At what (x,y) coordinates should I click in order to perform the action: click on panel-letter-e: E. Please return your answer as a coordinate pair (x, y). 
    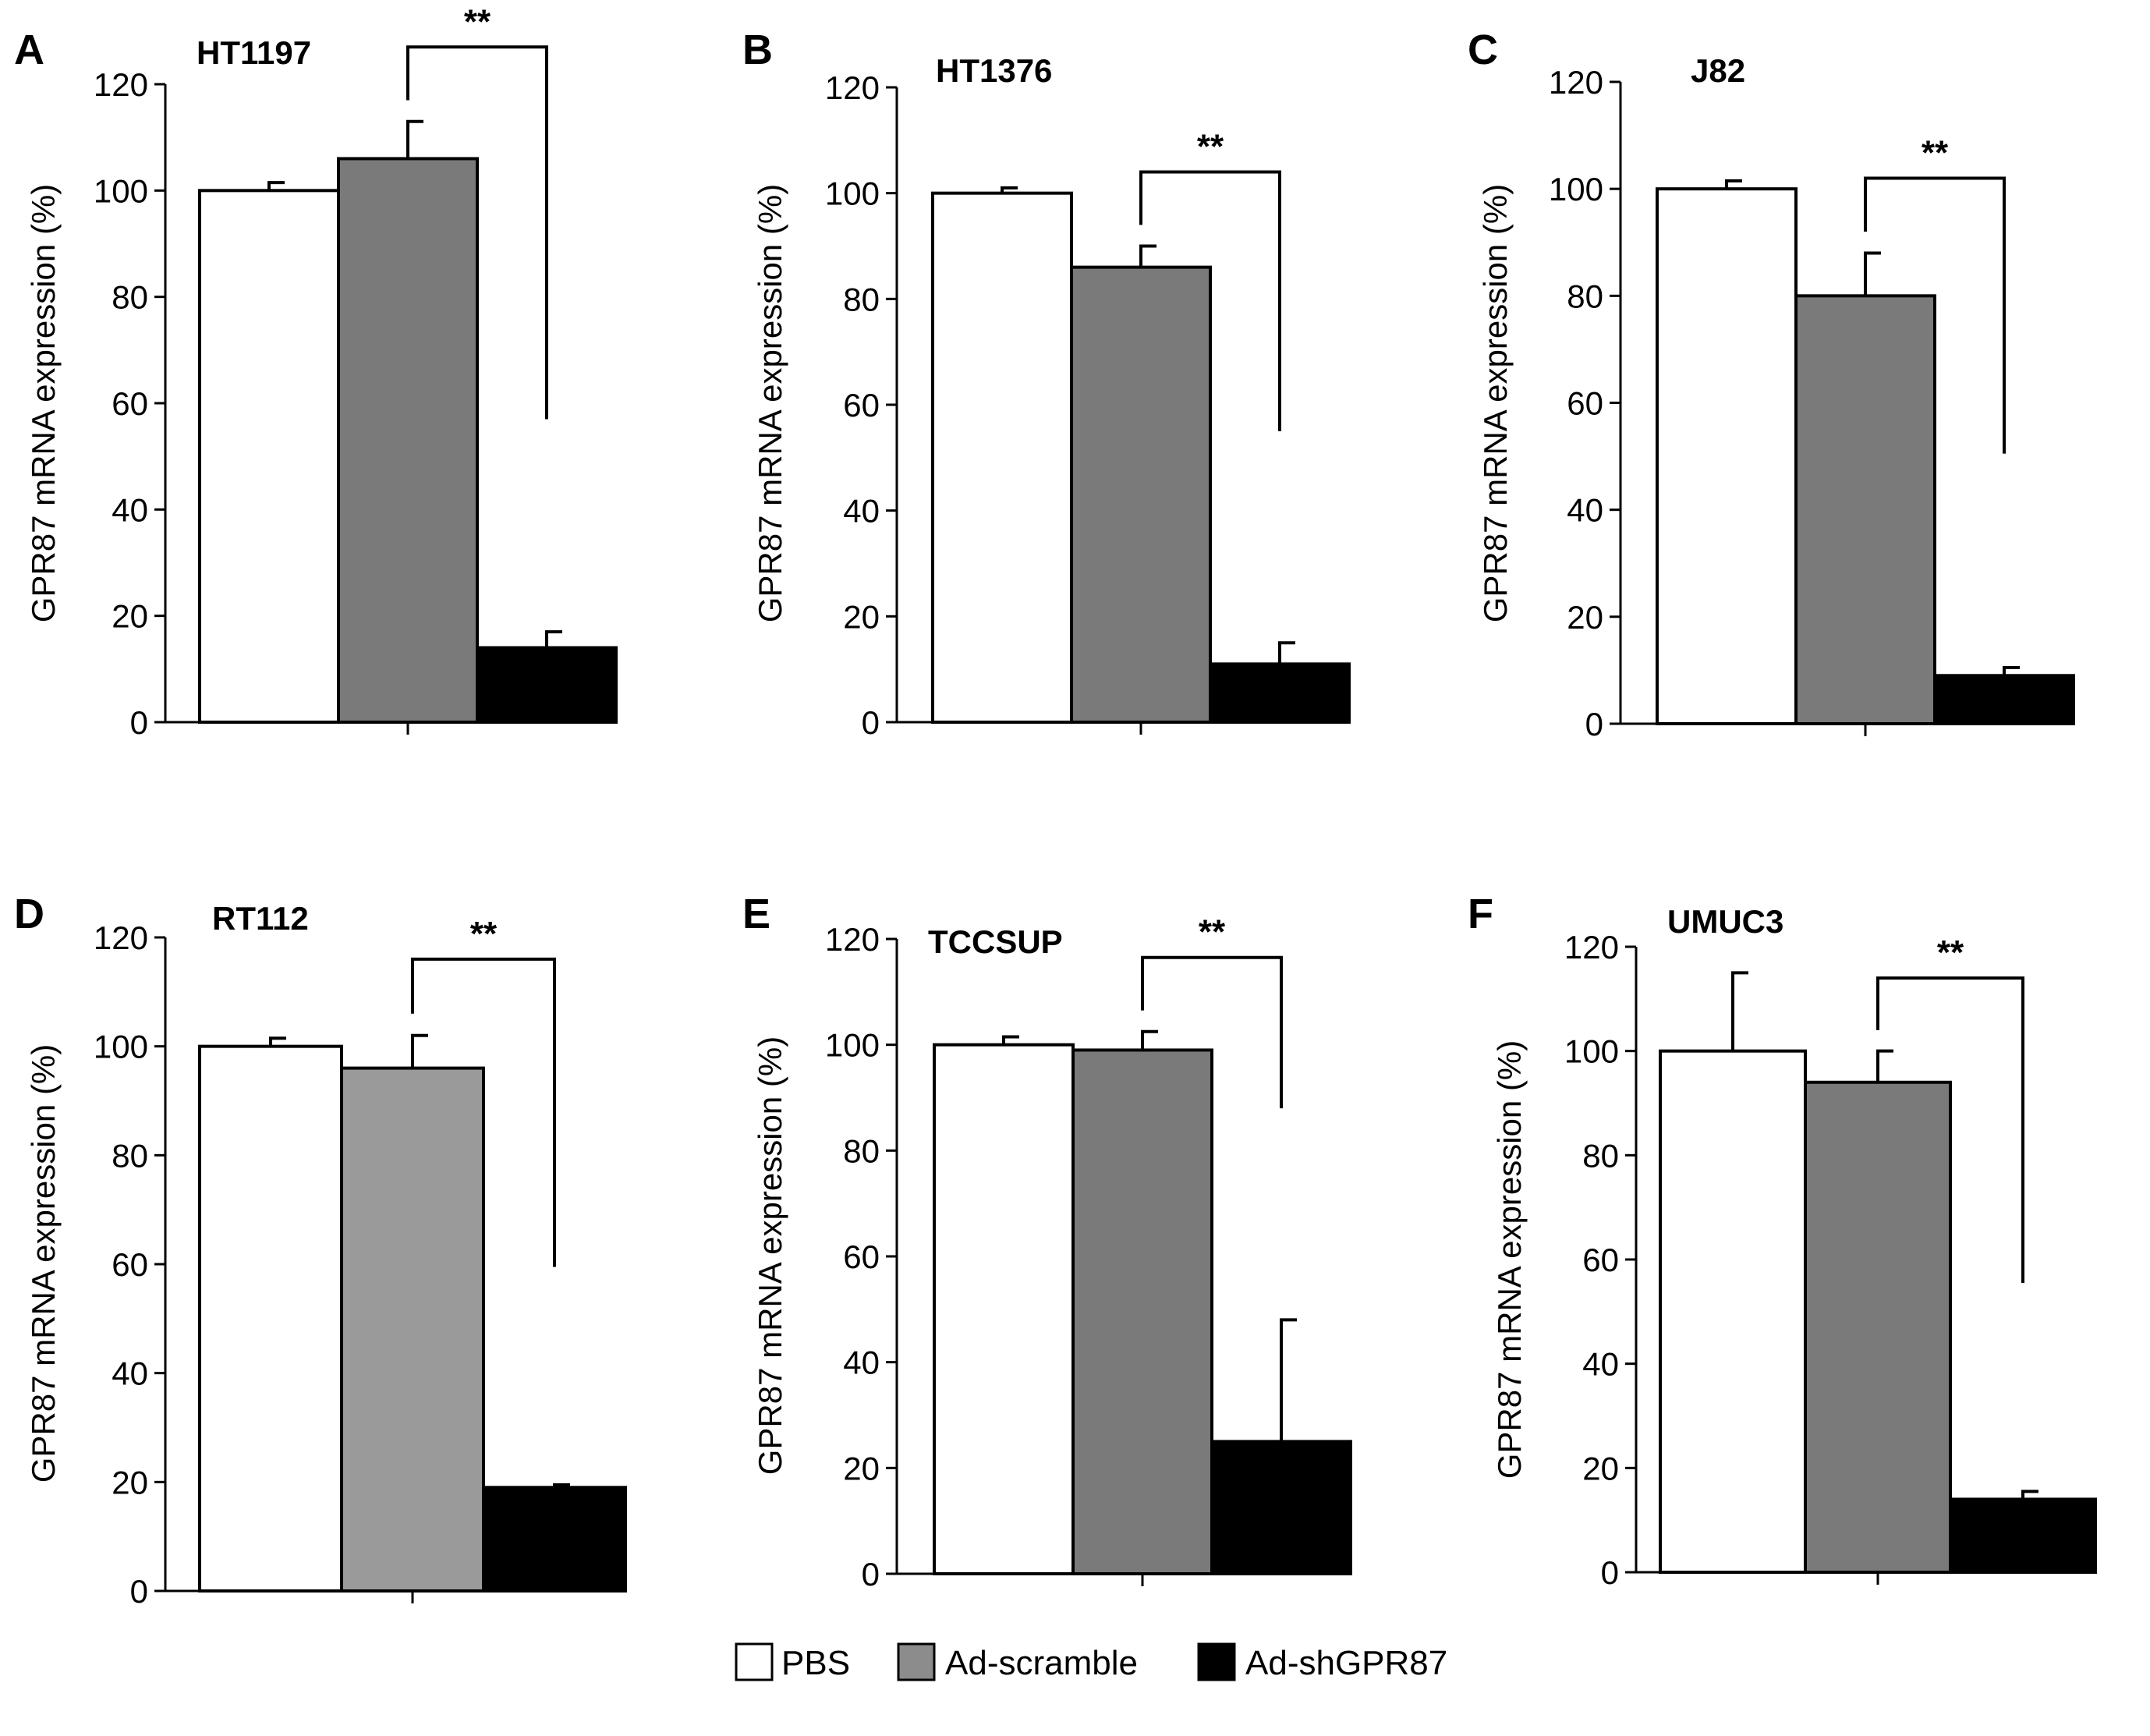
    Looking at the image, I should click on (756, 914).